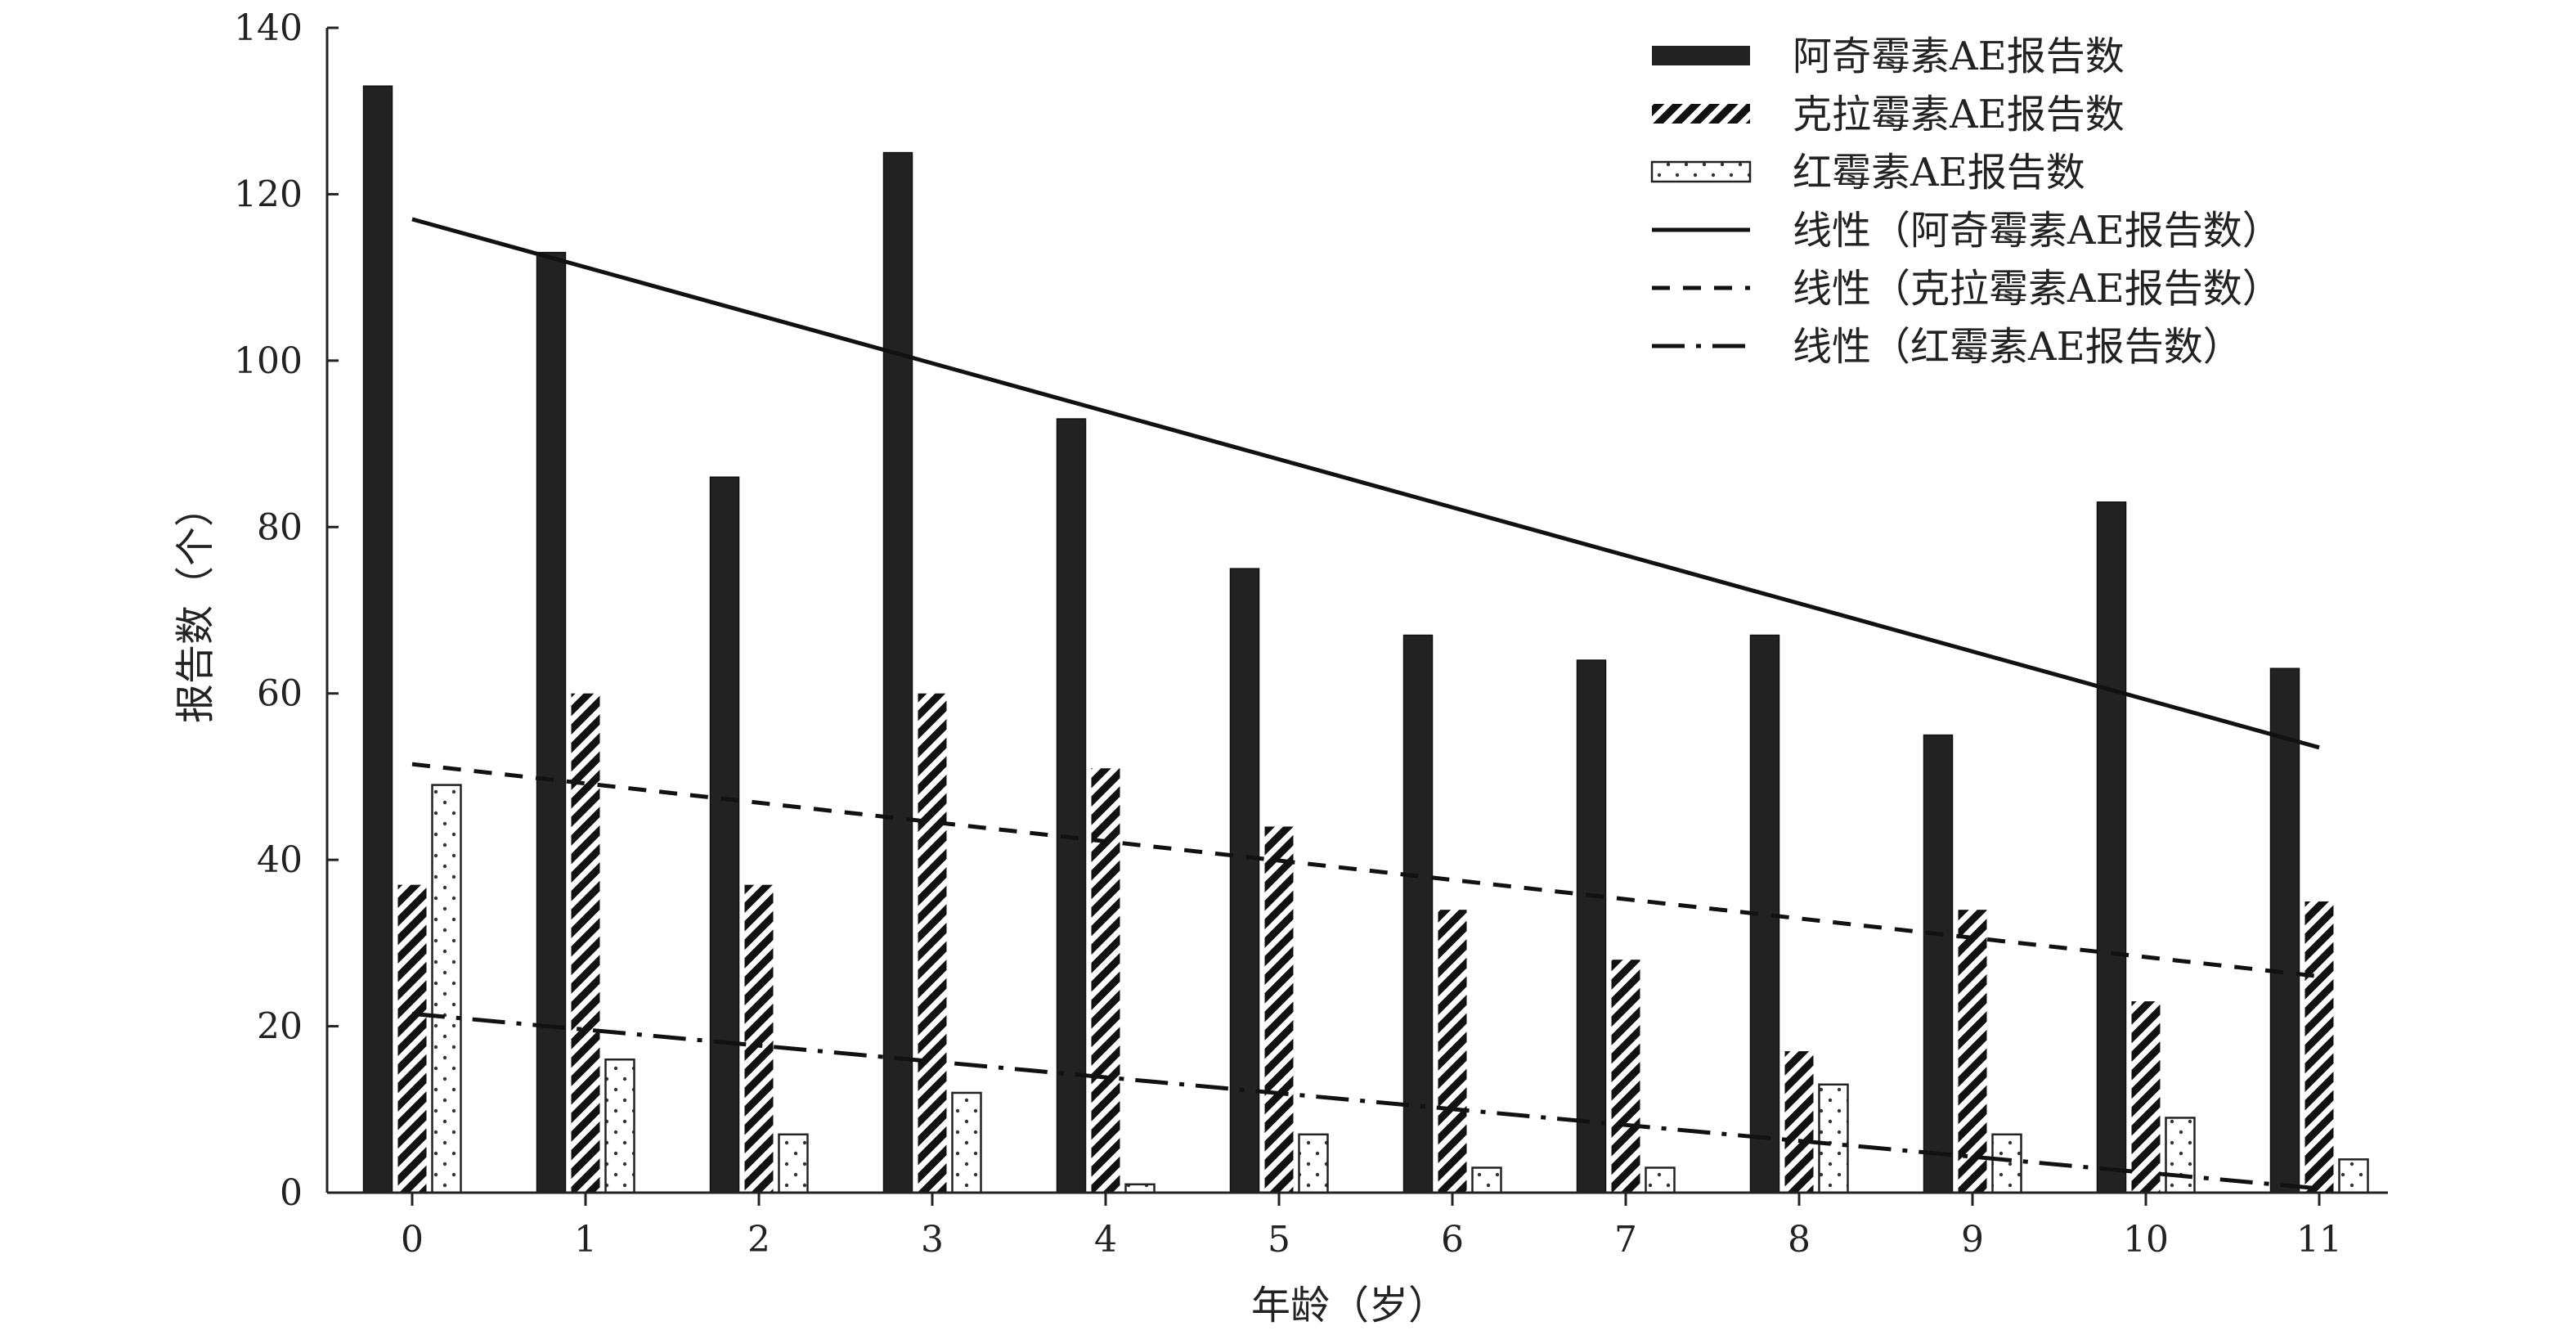 This screenshot has width=2576, height=1335. I want to click on x-tick-label: 5, so click(1279, 1240).